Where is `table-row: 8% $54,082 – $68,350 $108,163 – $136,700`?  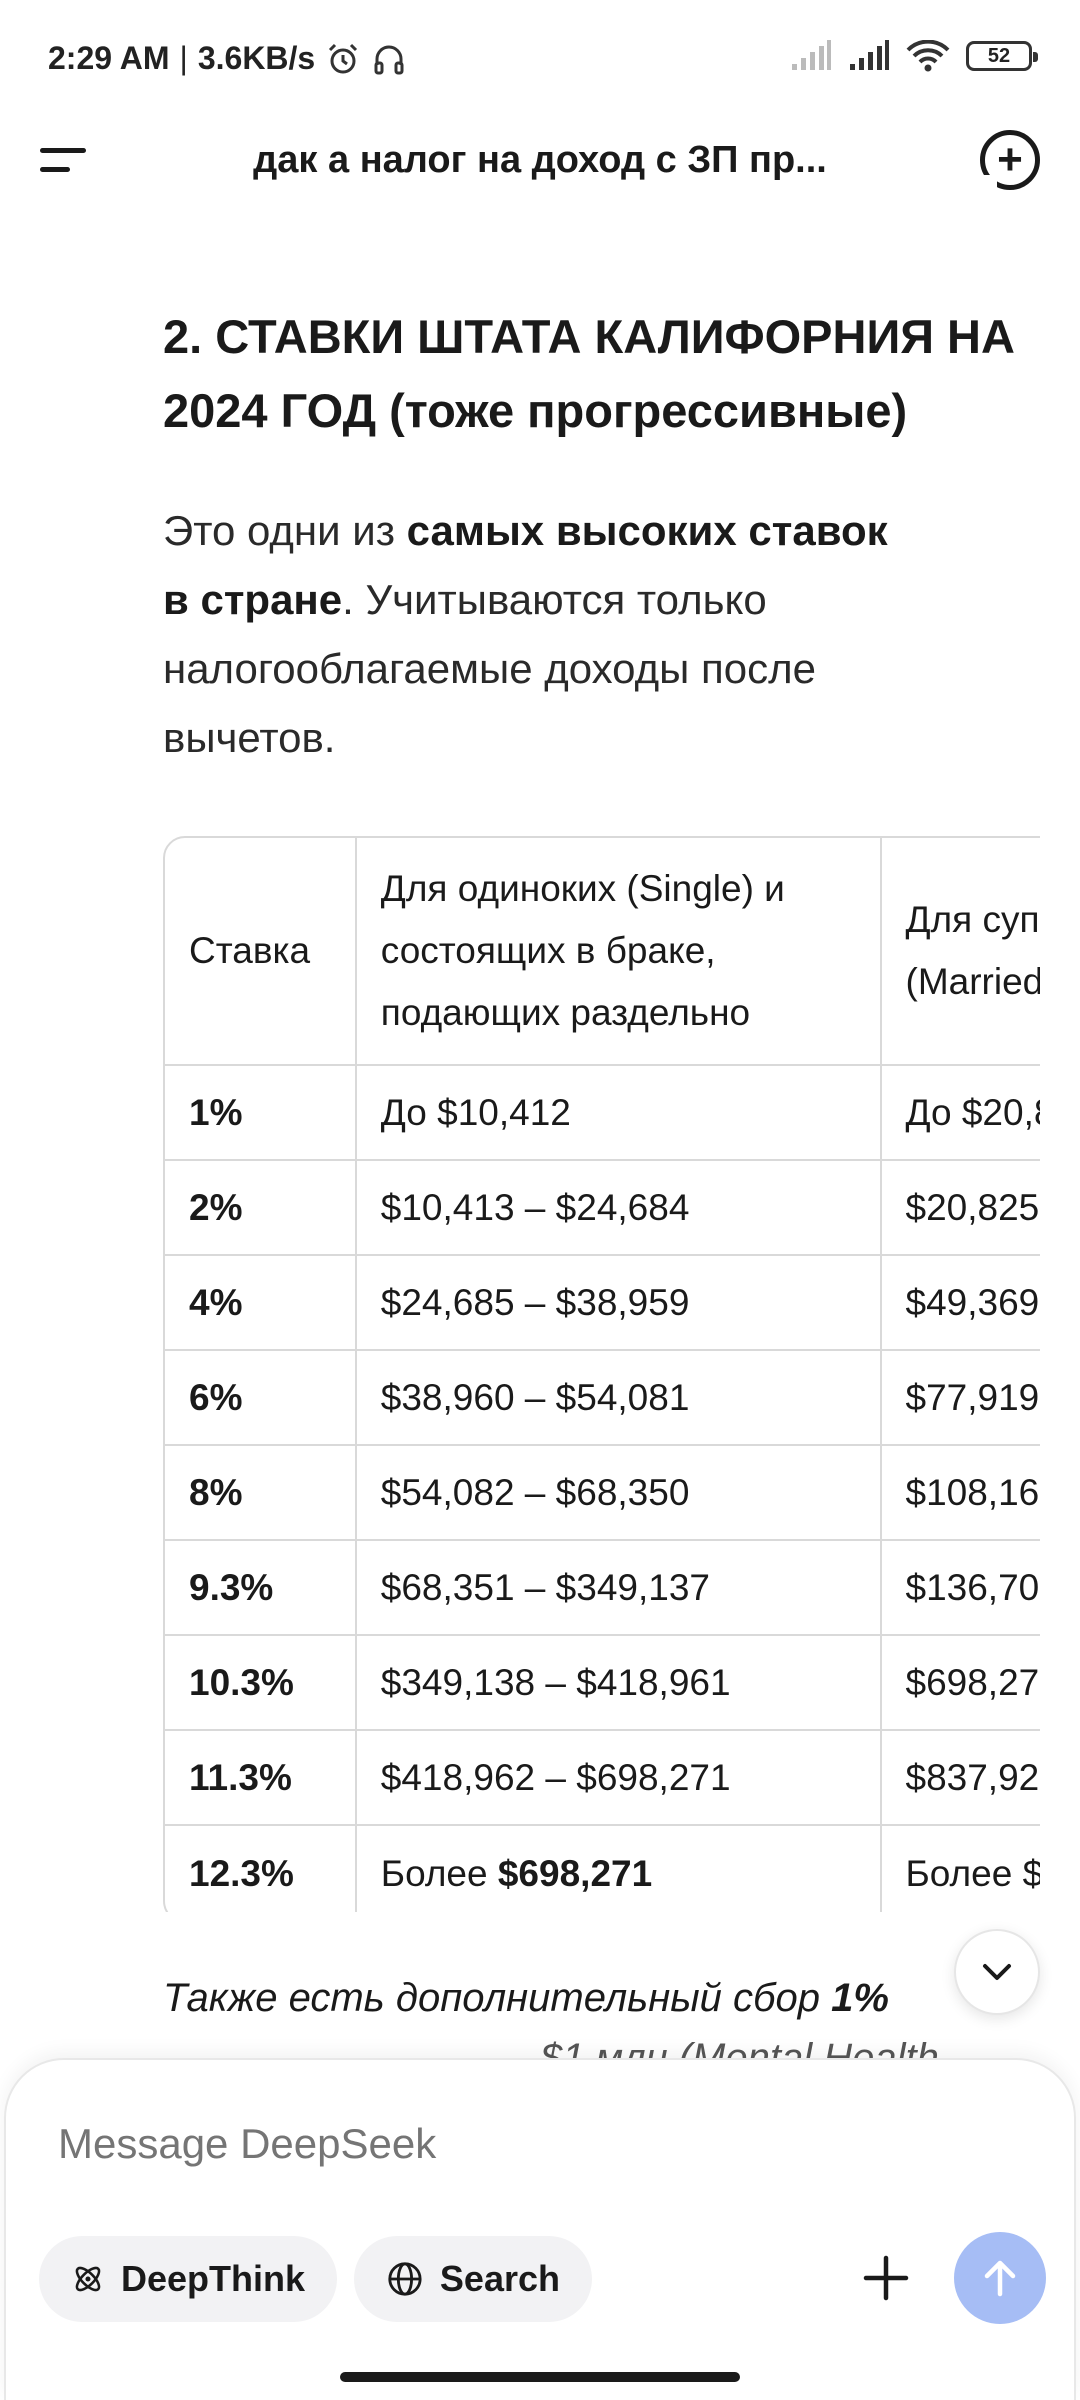
table-row: 8% $54,082 – $68,350 $108,163 – $136,700 is located at coordinates (602, 1493).